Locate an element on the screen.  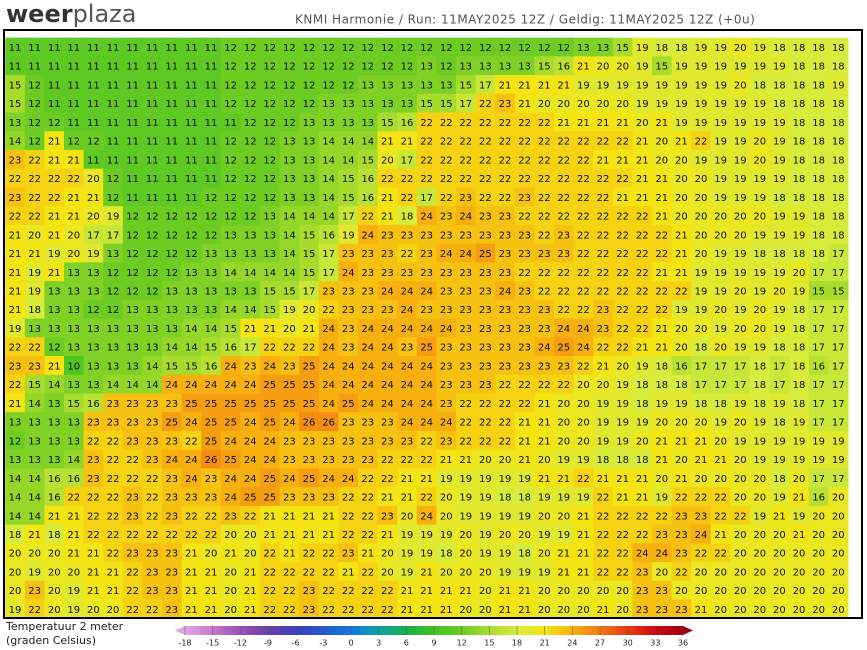
temp-value: 20 is located at coordinates (740, 85).